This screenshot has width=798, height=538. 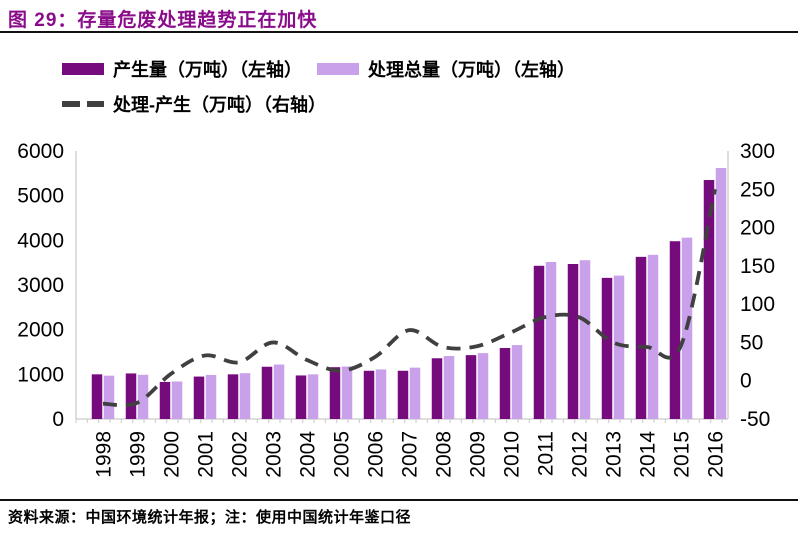 I want to click on bar-treatment-2006, so click(x=381, y=394).